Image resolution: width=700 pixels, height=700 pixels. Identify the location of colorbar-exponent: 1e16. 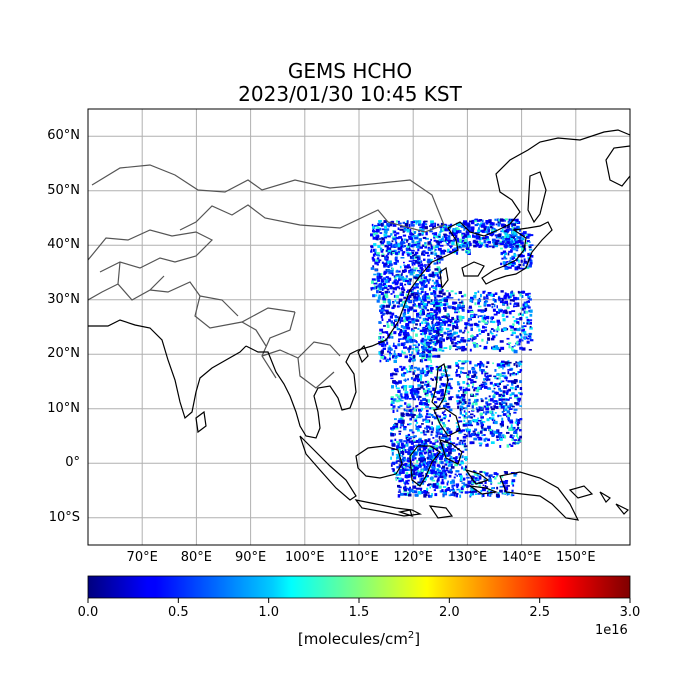
(611, 630).